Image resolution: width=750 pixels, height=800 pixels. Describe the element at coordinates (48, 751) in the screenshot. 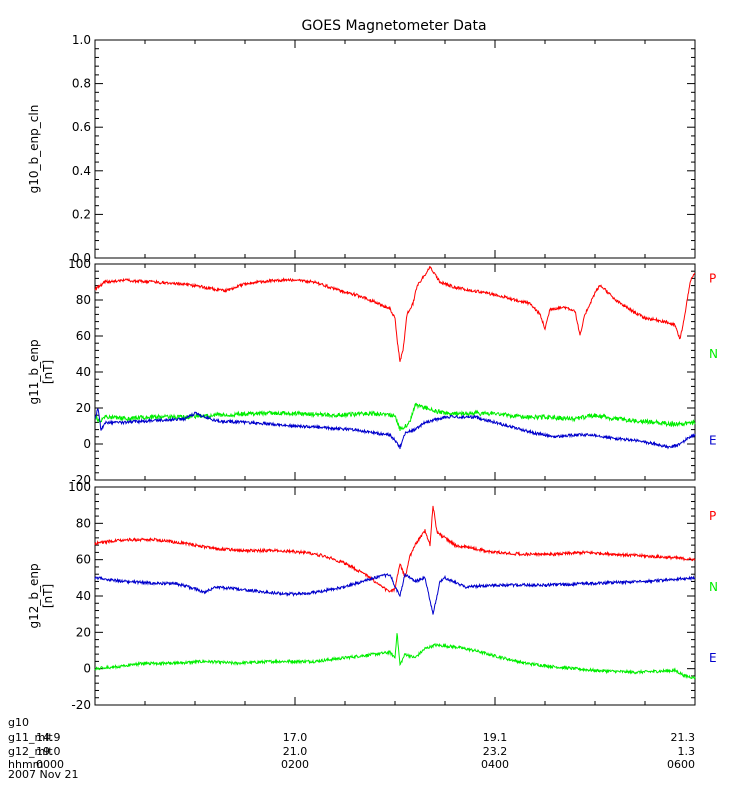

I see `x-tick-label: 19.0` at that location.